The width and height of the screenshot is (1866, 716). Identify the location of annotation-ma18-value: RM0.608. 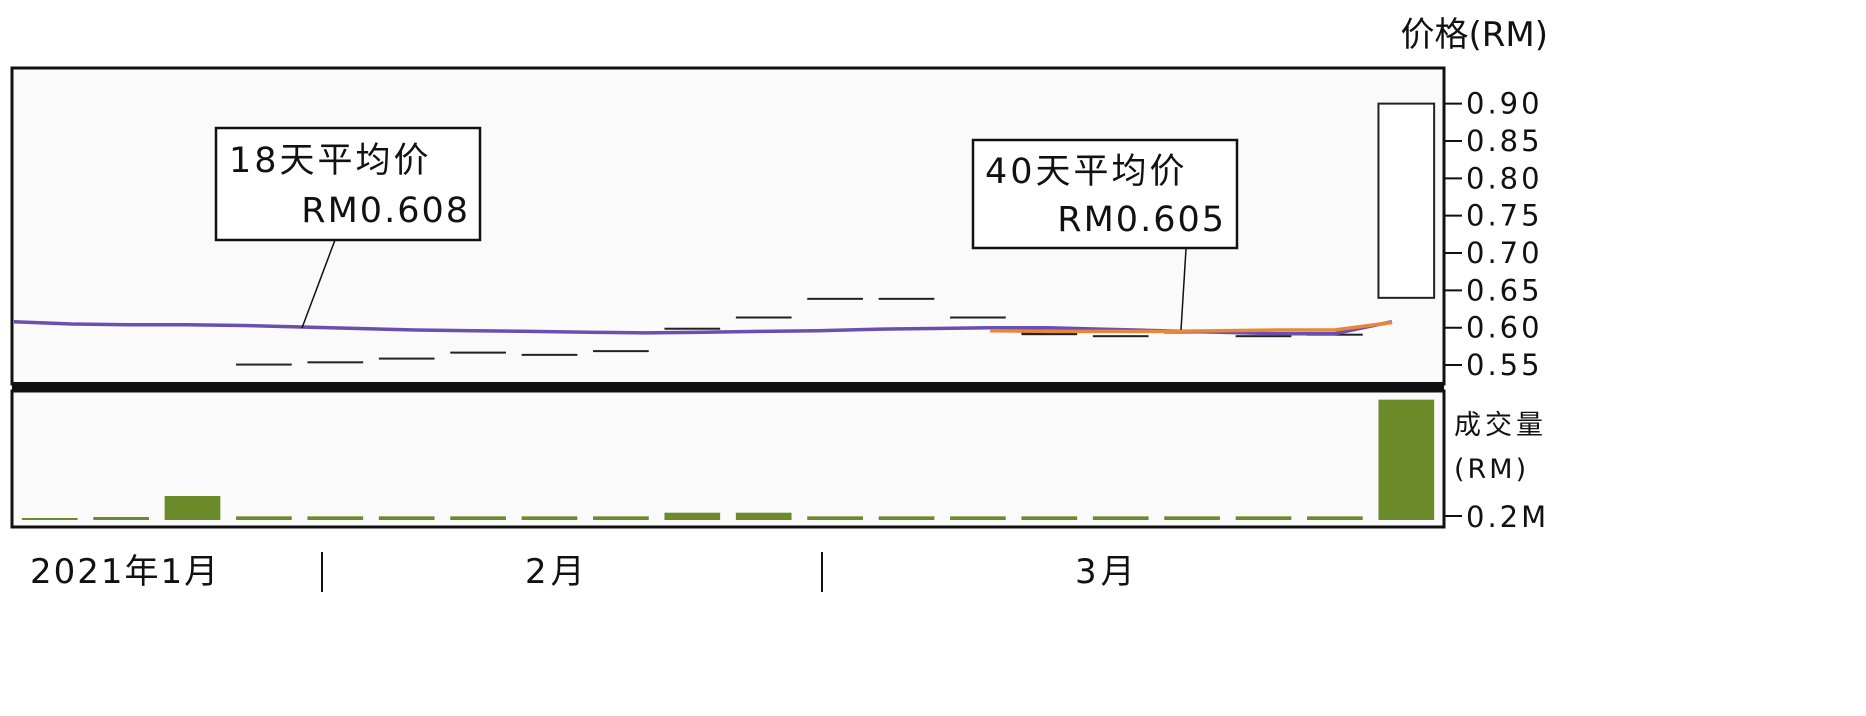
(385, 211).